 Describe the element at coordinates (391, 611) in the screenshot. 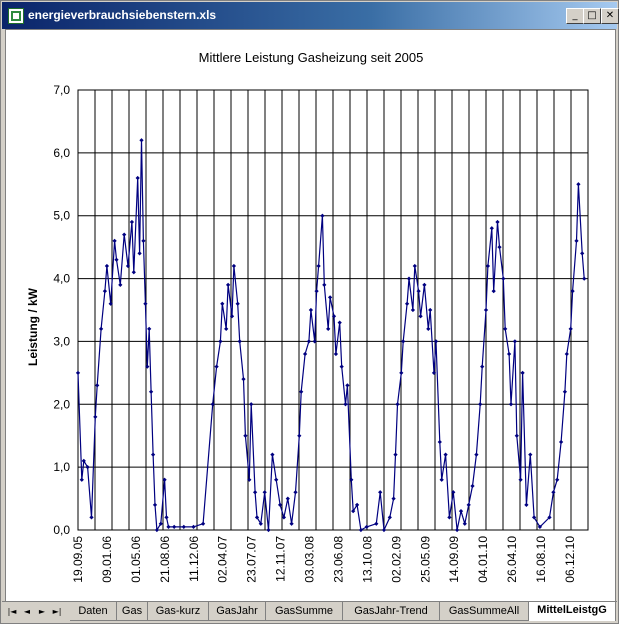

I see `tab-gasjahr-trend: GasJahr-Trend` at that location.